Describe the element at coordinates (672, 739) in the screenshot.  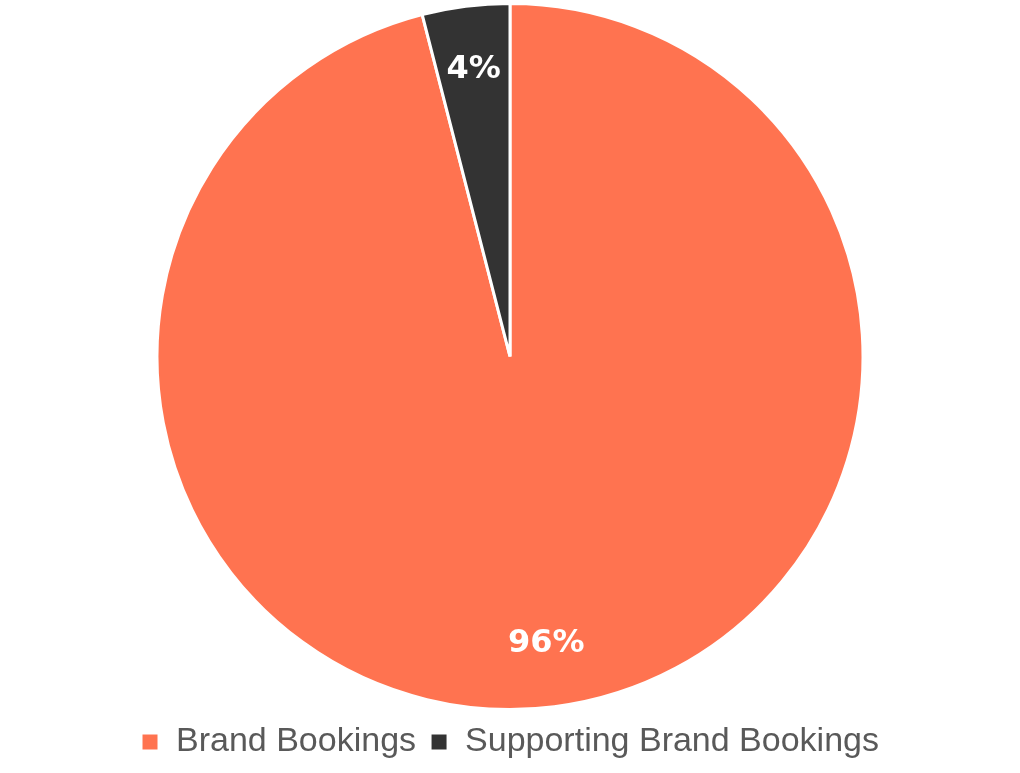
I see `legend-label: Supporting Brand Bookings` at that location.